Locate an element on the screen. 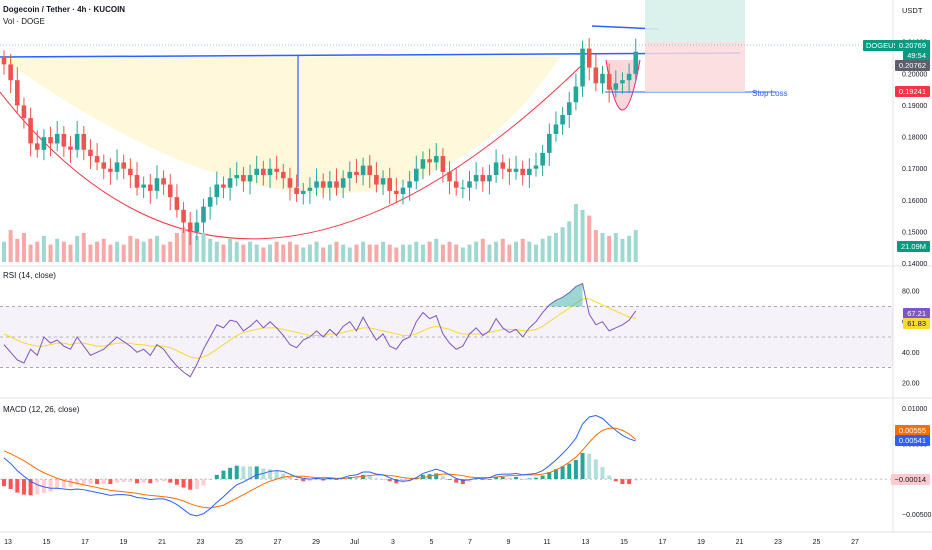 The image size is (932, 550). currency-label: USDT is located at coordinates (912, 10).